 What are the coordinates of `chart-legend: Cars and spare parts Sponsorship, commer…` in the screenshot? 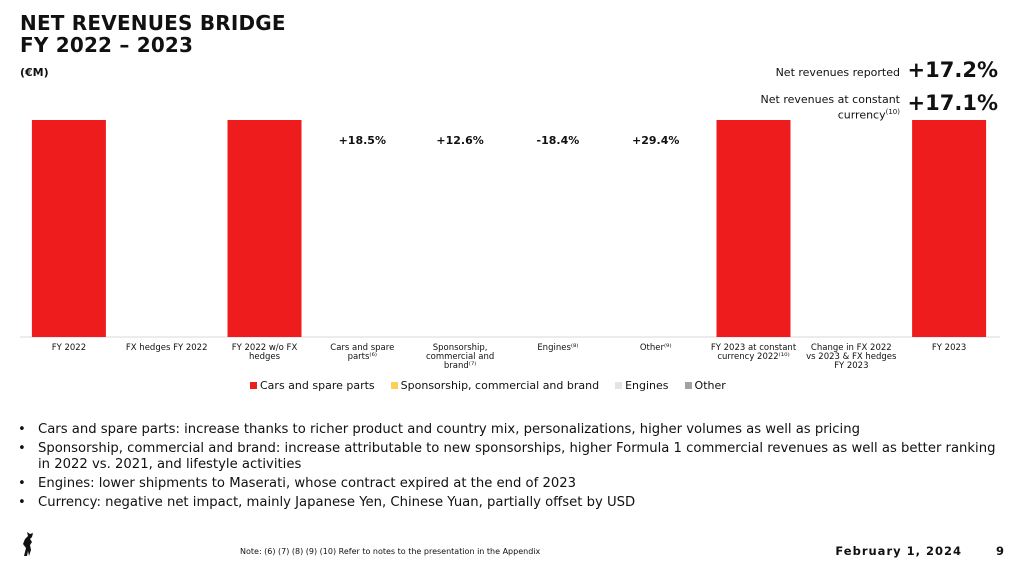 It's located at (488, 385).